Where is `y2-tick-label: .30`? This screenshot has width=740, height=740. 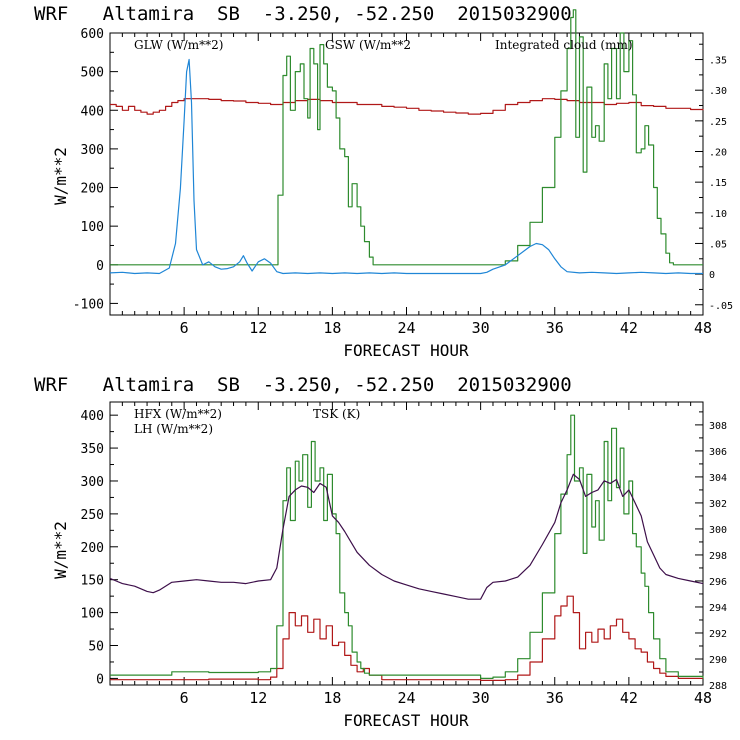 y2-tick-label: .30 is located at coordinates (718, 91).